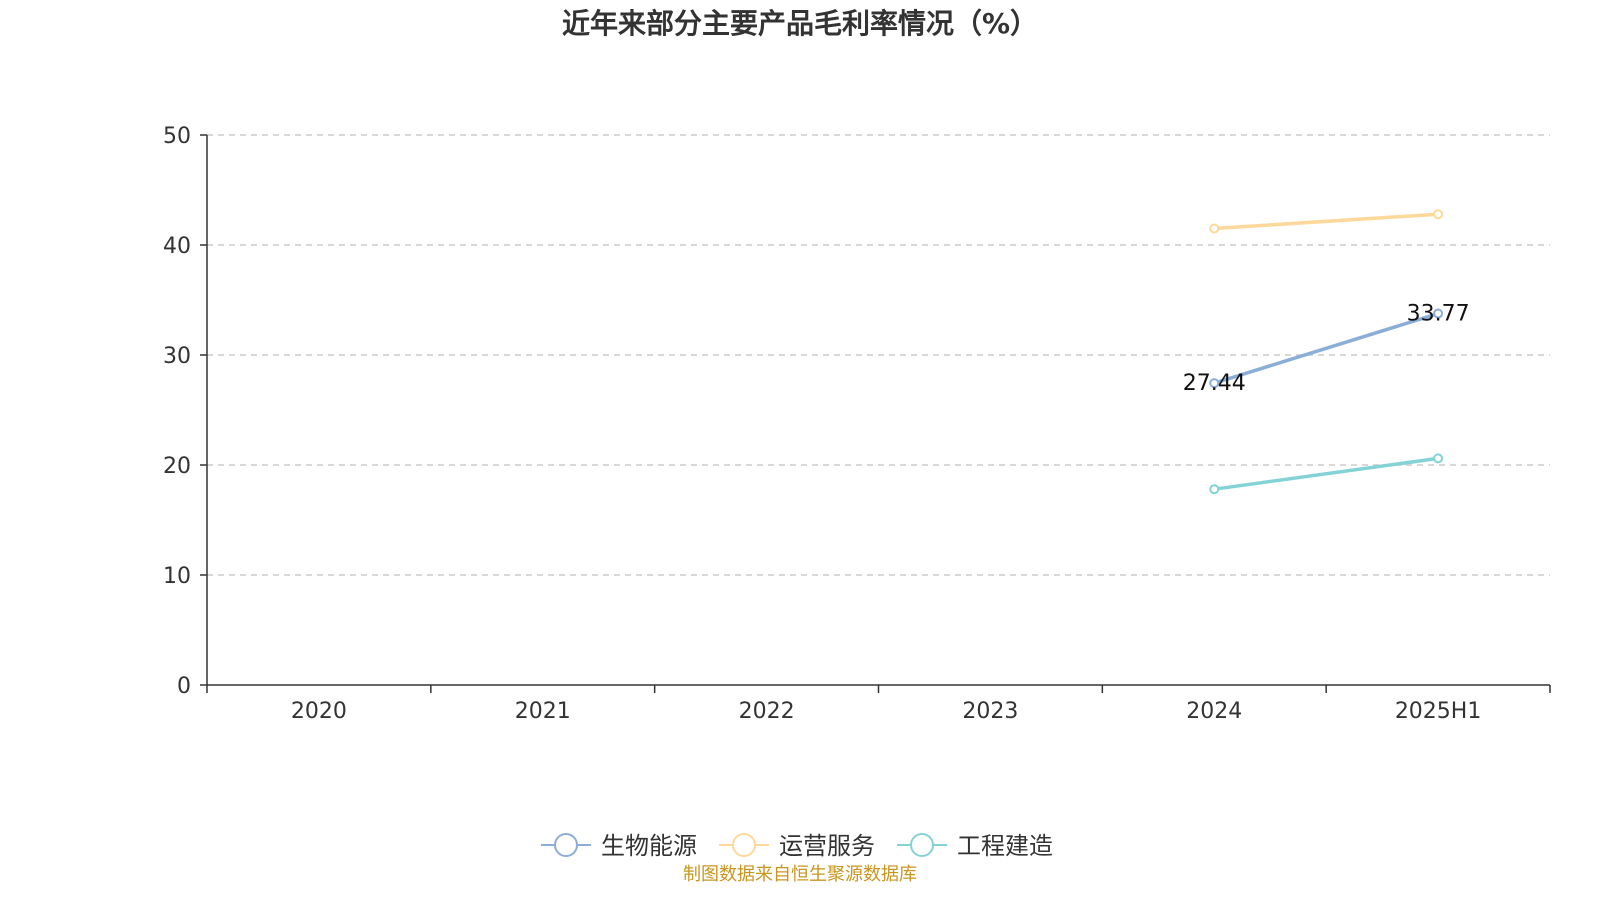 The image size is (1600, 900). What do you see at coordinates (177, 246) in the screenshot?
I see `y-tick-label: 40` at bounding box center [177, 246].